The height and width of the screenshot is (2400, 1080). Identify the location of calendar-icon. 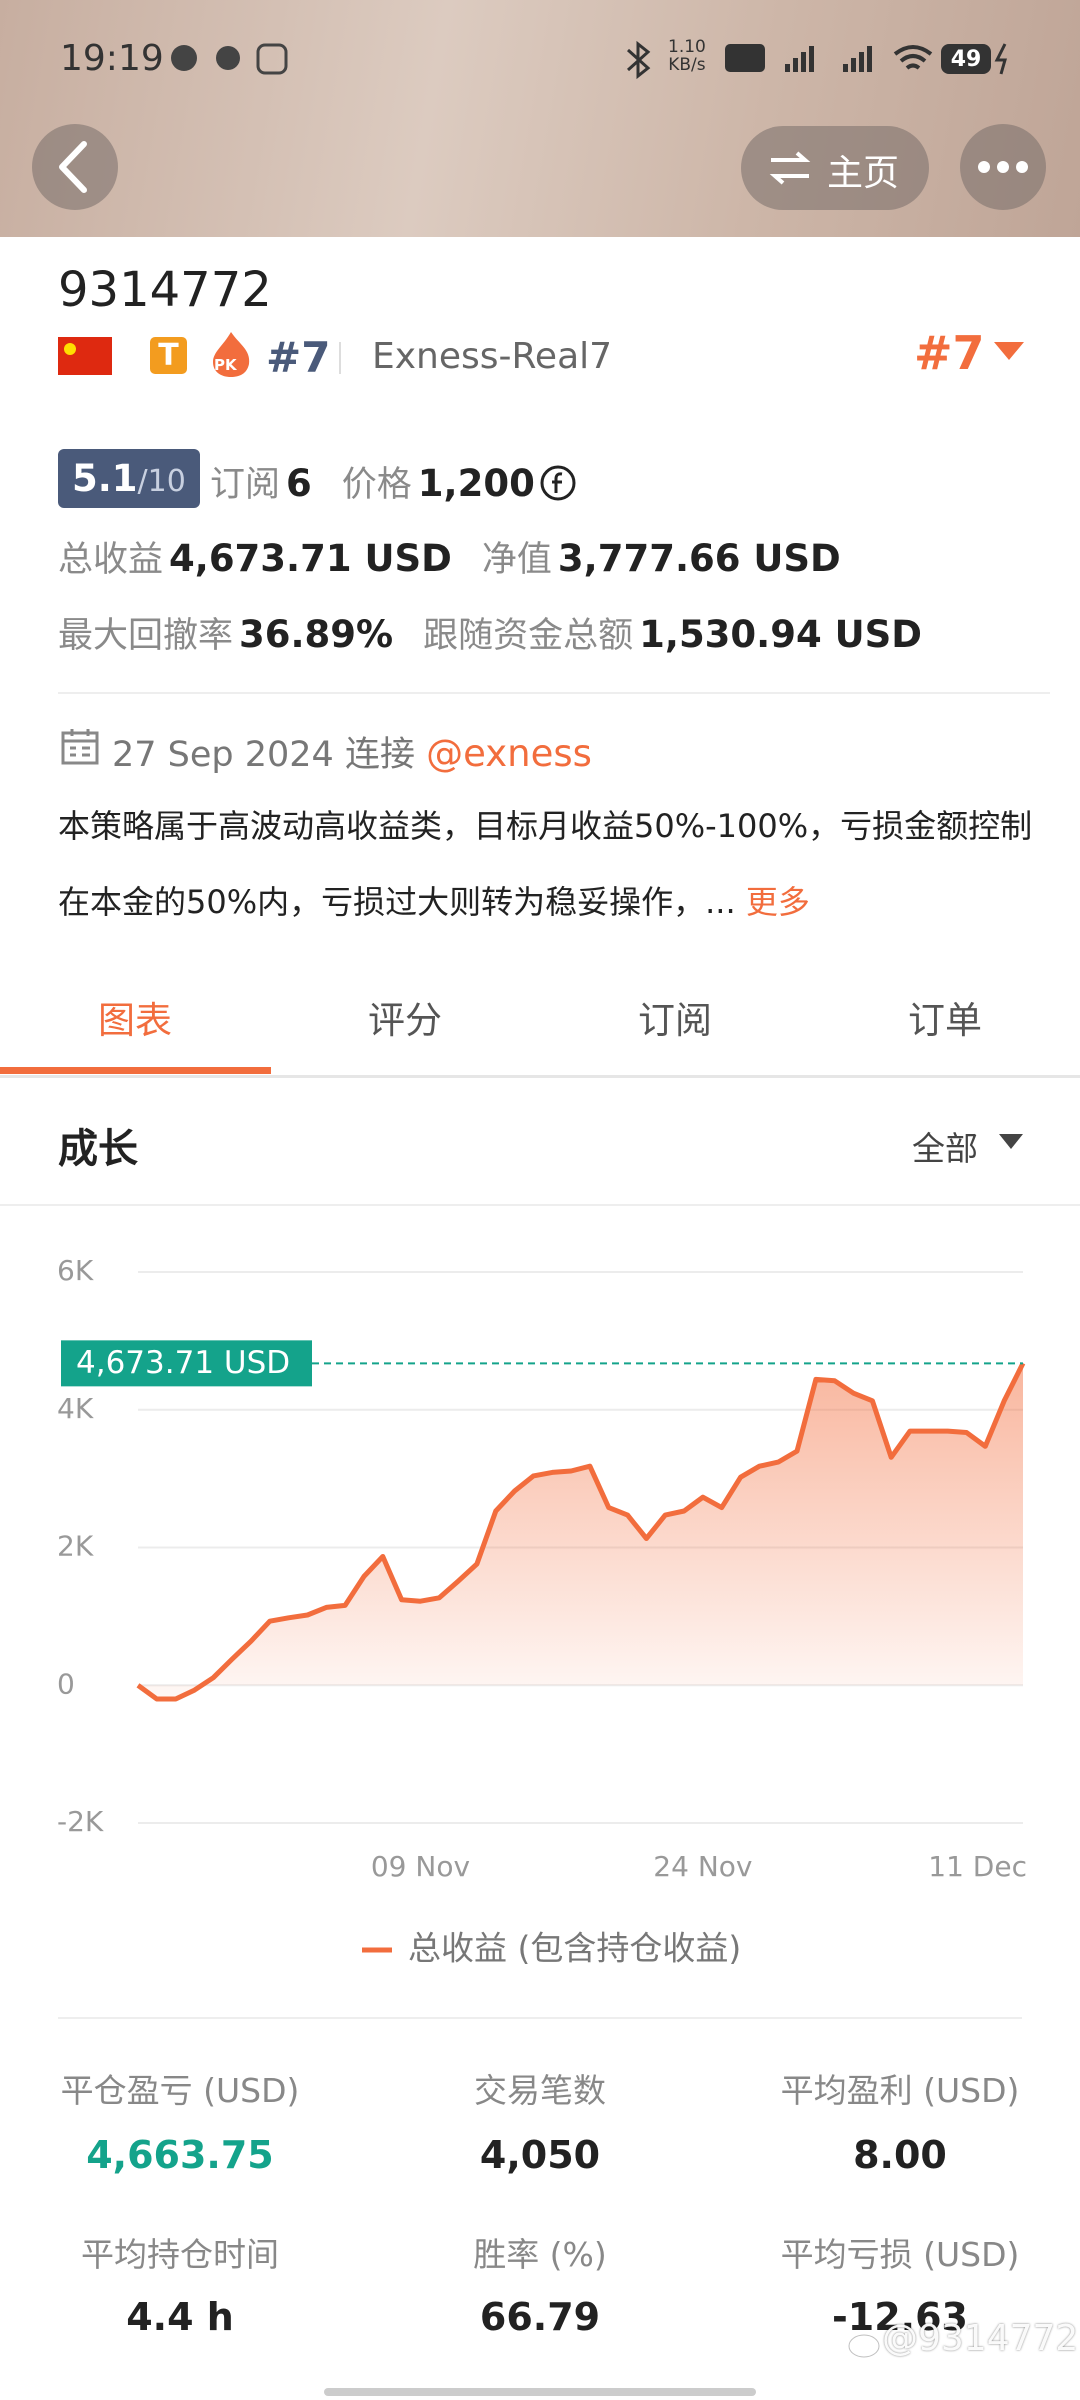
(80, 747).